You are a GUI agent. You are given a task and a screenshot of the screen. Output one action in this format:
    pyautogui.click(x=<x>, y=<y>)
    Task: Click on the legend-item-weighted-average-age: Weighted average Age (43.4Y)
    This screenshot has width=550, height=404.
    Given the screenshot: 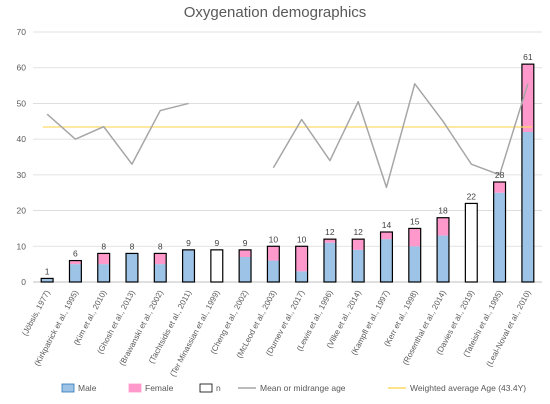 What is the action you would take?
    pyautogui.click(x=457, y=388)
    